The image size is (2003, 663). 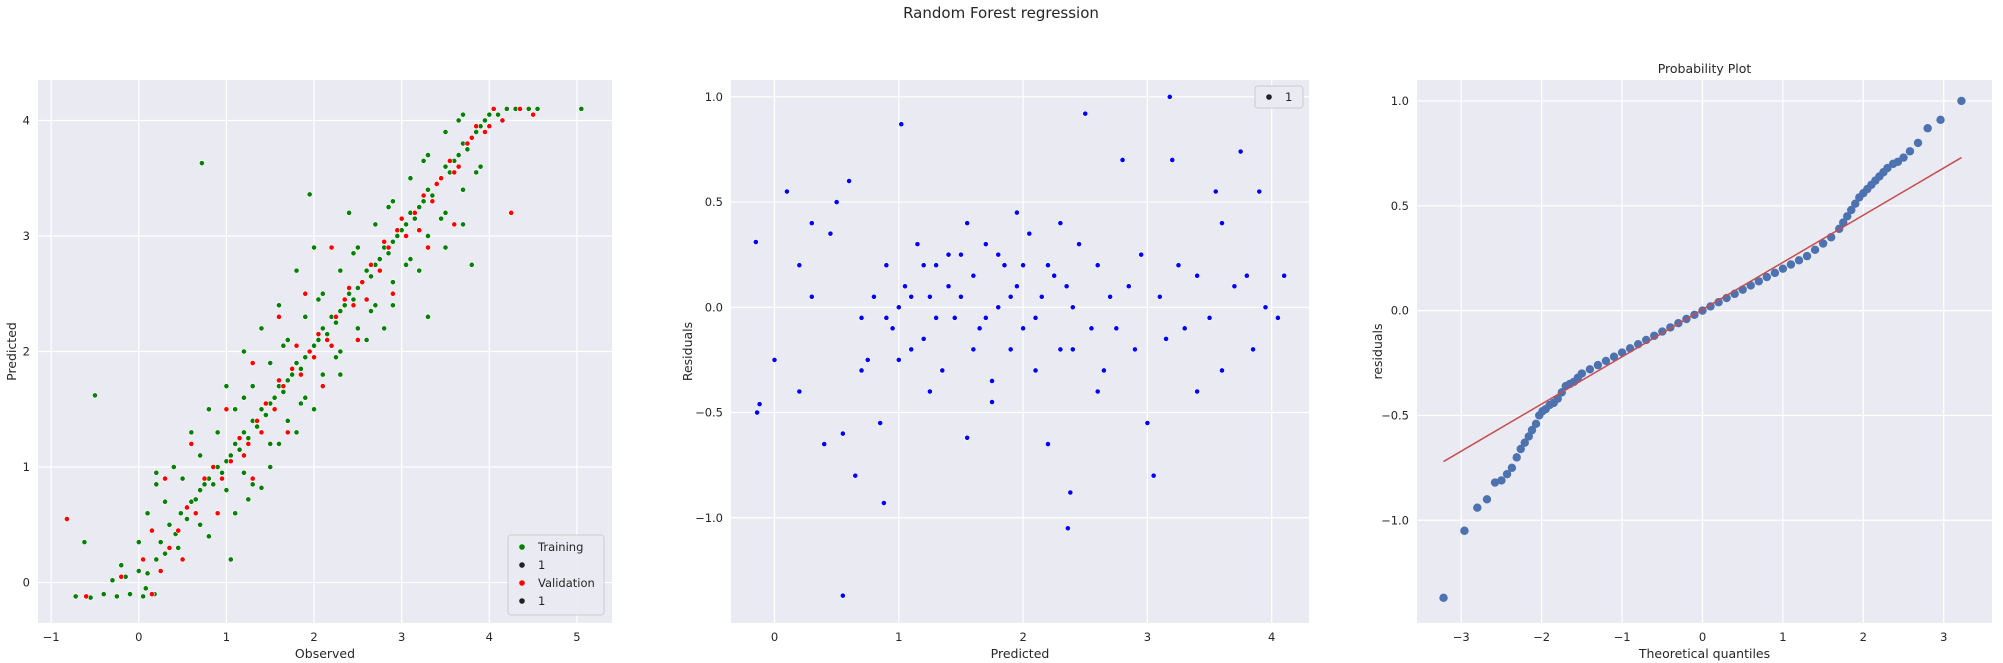 What do you see at coordinates (1271, 637) in the screenshot?
I see `x-tick-label: 4` at bounding box center [1271, 637].